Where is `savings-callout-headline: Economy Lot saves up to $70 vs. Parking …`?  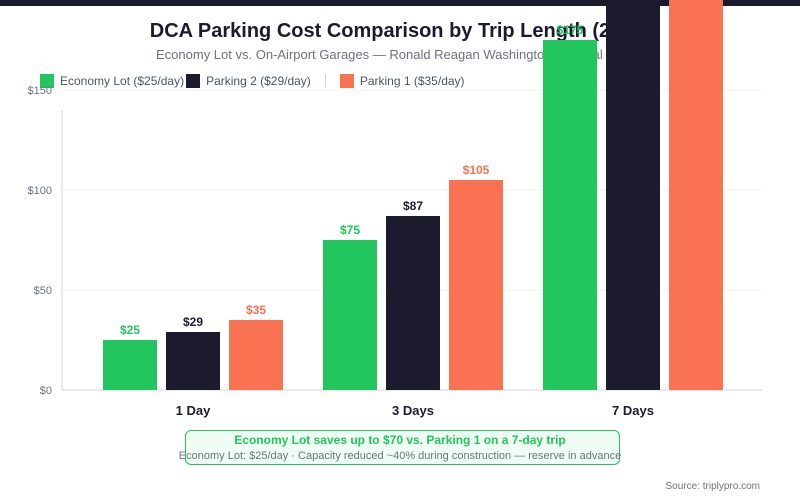
savings-callout-headline: Economy Lot saves up to $70 vs. Parking … is located at coordinates (400, 440).